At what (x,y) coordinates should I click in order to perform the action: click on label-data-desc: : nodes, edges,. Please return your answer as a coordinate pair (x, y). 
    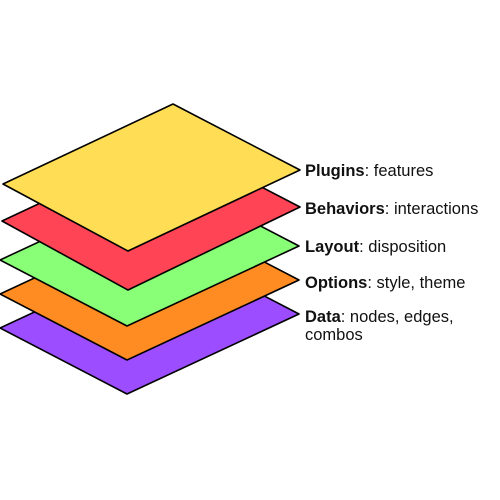
    Looking at the image, I should click on (397, 317).